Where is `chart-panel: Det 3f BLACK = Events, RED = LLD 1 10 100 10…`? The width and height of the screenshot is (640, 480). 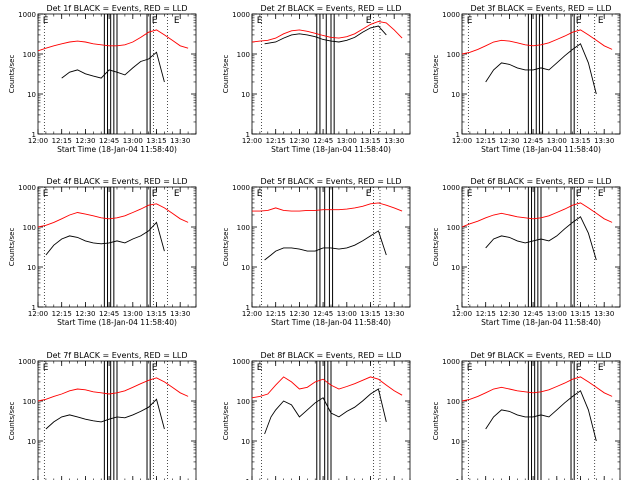
chart-panel: Det 3f BLACK = Events, RED = LLD 1 10 100 10… is located at coordinates (526, 79).